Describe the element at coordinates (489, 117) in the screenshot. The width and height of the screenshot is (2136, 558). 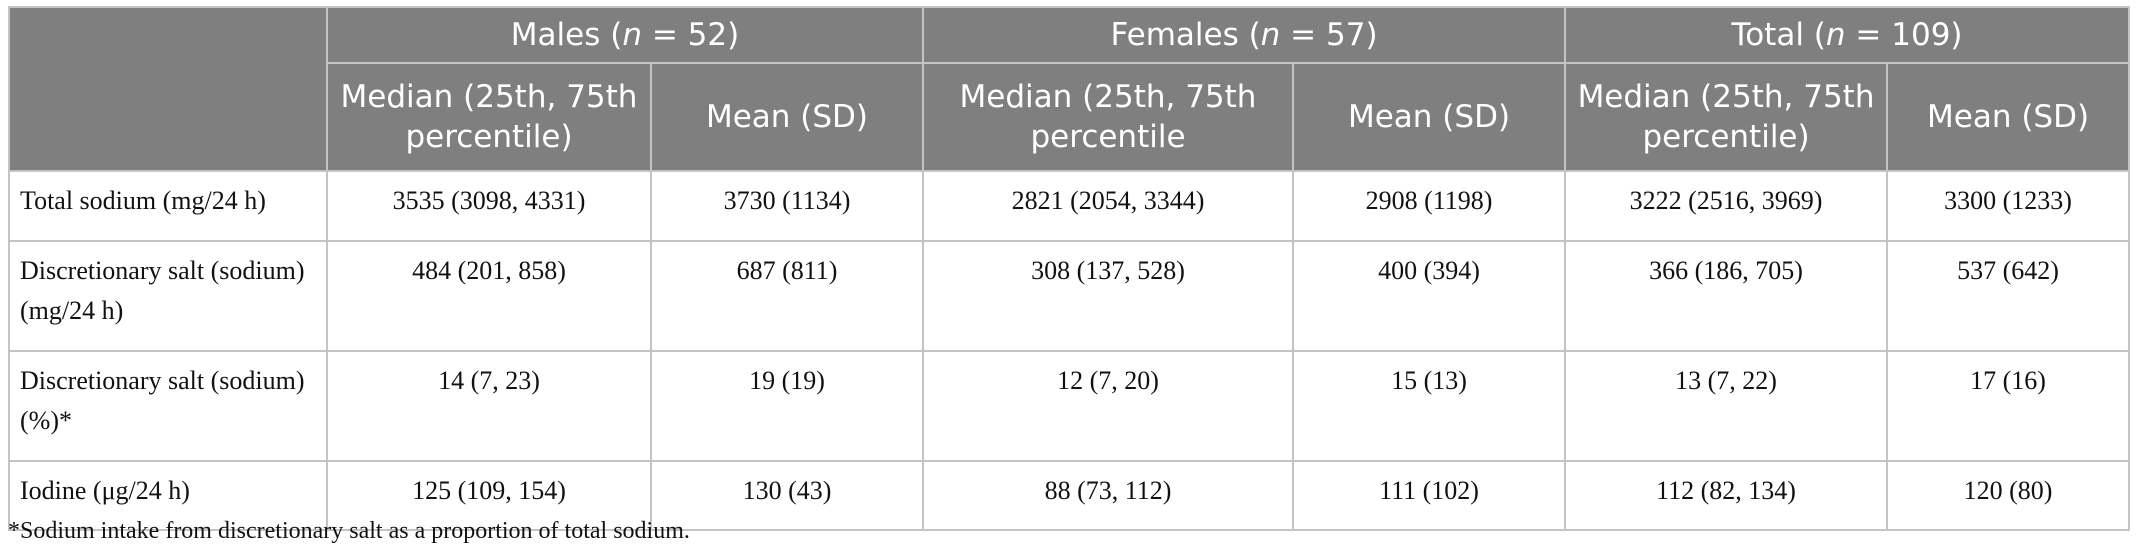
I see `subheader-males-median: Median (25th, 75th percentile)` at that location.